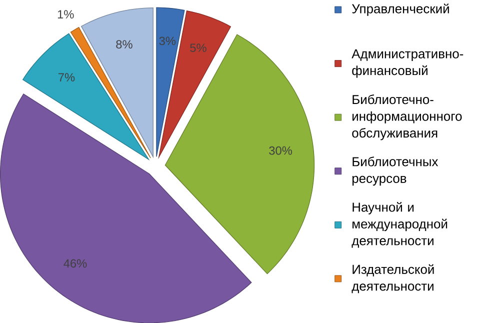  What do you see at coordinates (408, 63) in the screenshot?
I see `legend-label: Административно-финансовый` at bounding box center [408, 63].